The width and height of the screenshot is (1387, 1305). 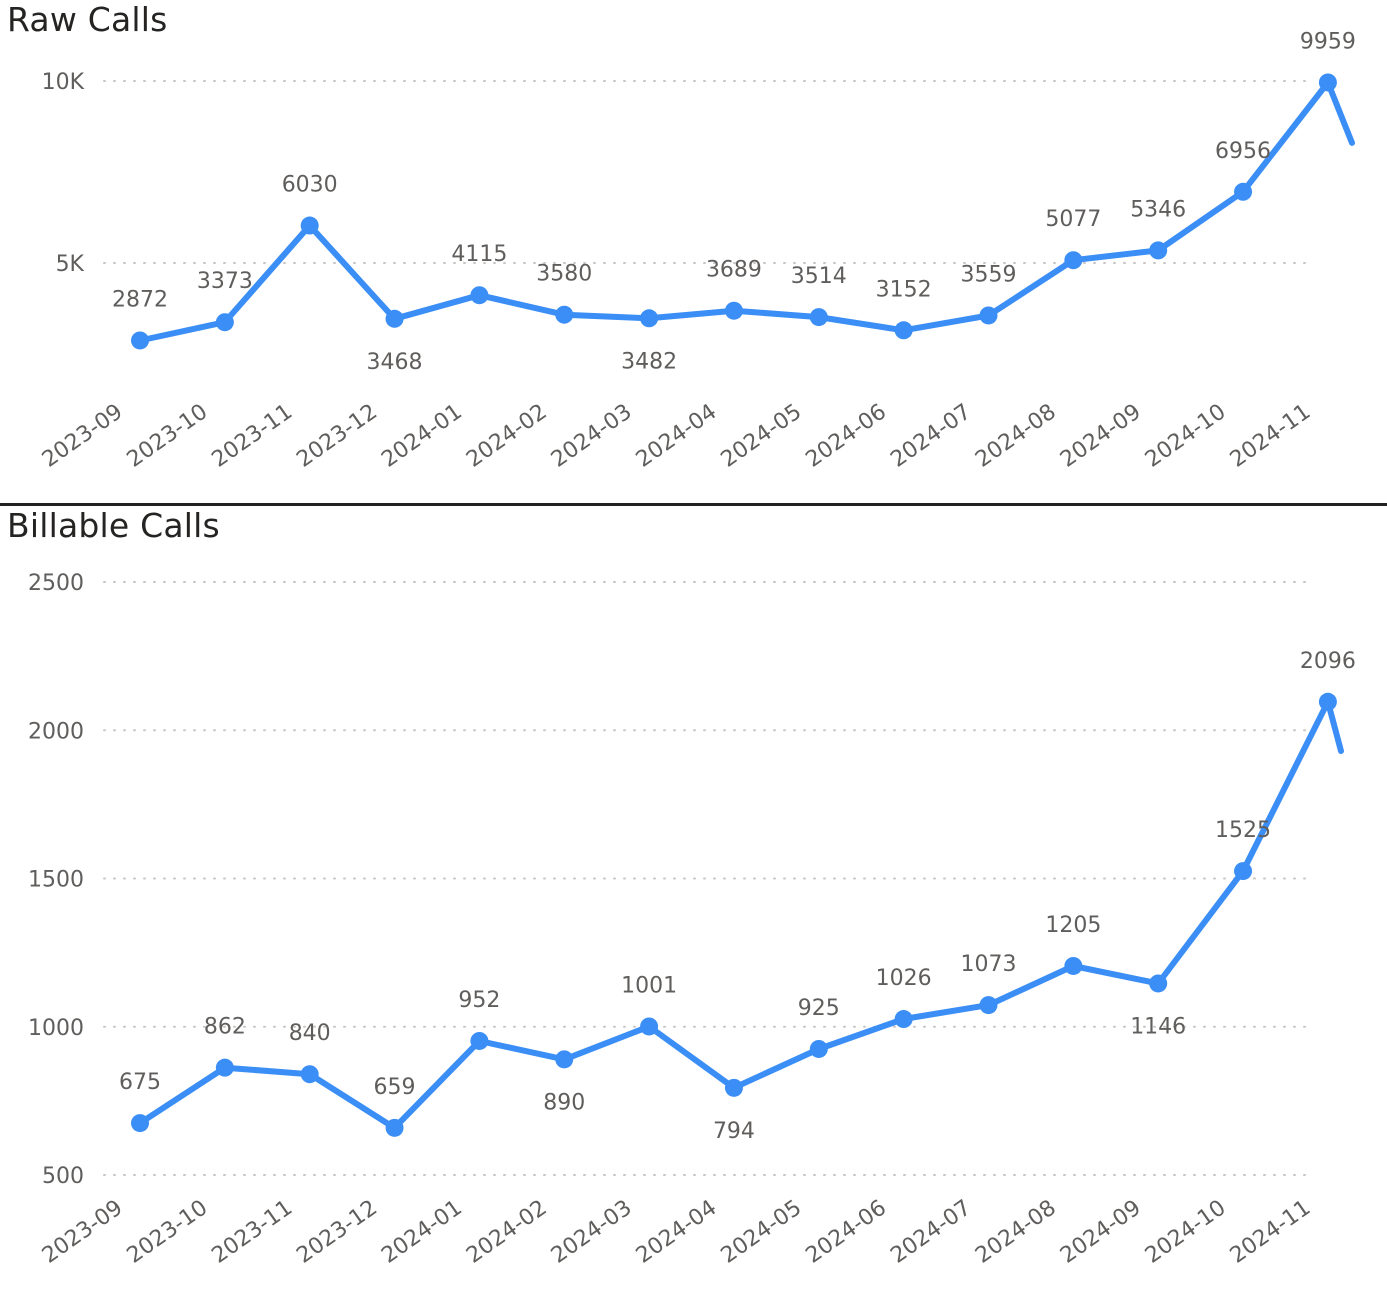 What do you see at coordinates (422, 1231) in the screenshot?
I see `billable-x-tick-label: 2024-01` at bounding box center [422, 1231].